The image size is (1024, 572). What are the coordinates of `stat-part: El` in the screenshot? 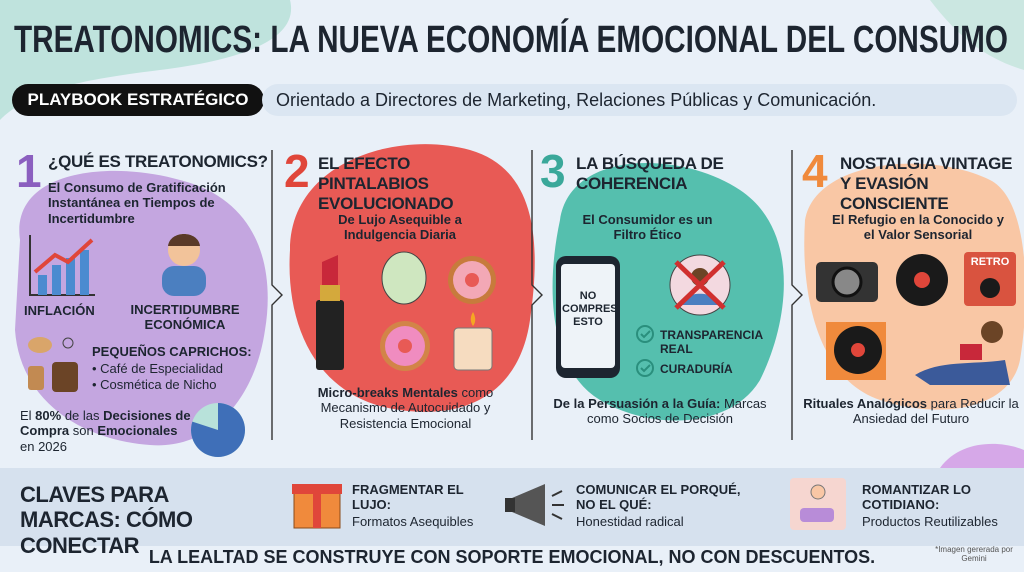 It's located at (28, 415).